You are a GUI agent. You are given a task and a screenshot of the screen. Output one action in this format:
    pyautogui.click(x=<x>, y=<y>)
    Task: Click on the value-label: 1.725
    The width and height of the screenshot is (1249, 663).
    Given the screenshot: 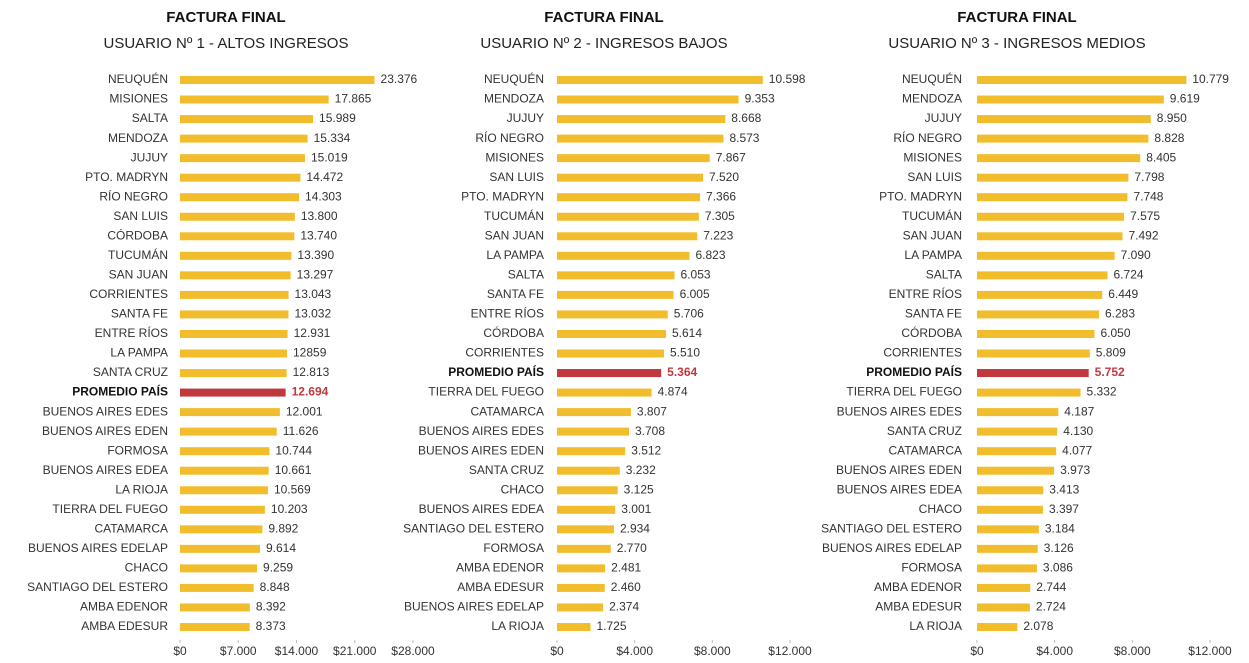 What is the action you would take?
    pyautogui.click(x=611, y=626)
    